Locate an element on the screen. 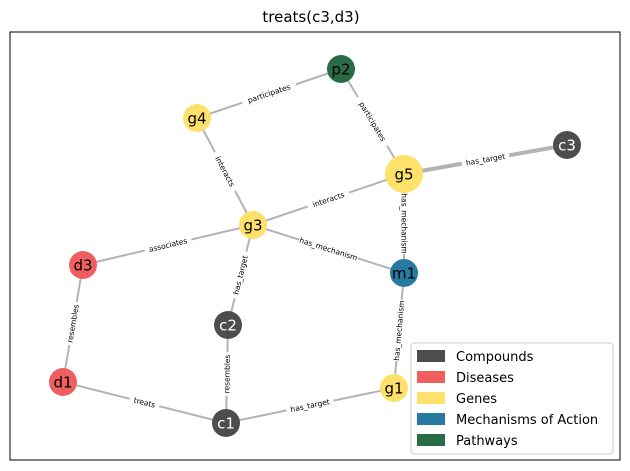 The height and width of the screenshot is (471, 630). node-label: g5 is located at coordinates (403, 175).